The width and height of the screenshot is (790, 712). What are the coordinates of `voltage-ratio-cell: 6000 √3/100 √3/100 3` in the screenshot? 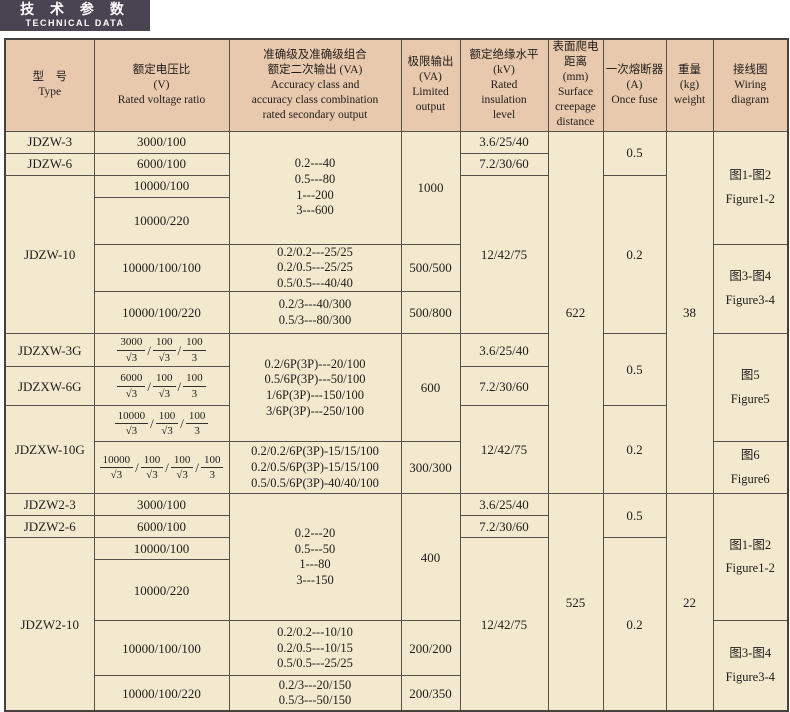 It's located at (161, 386).